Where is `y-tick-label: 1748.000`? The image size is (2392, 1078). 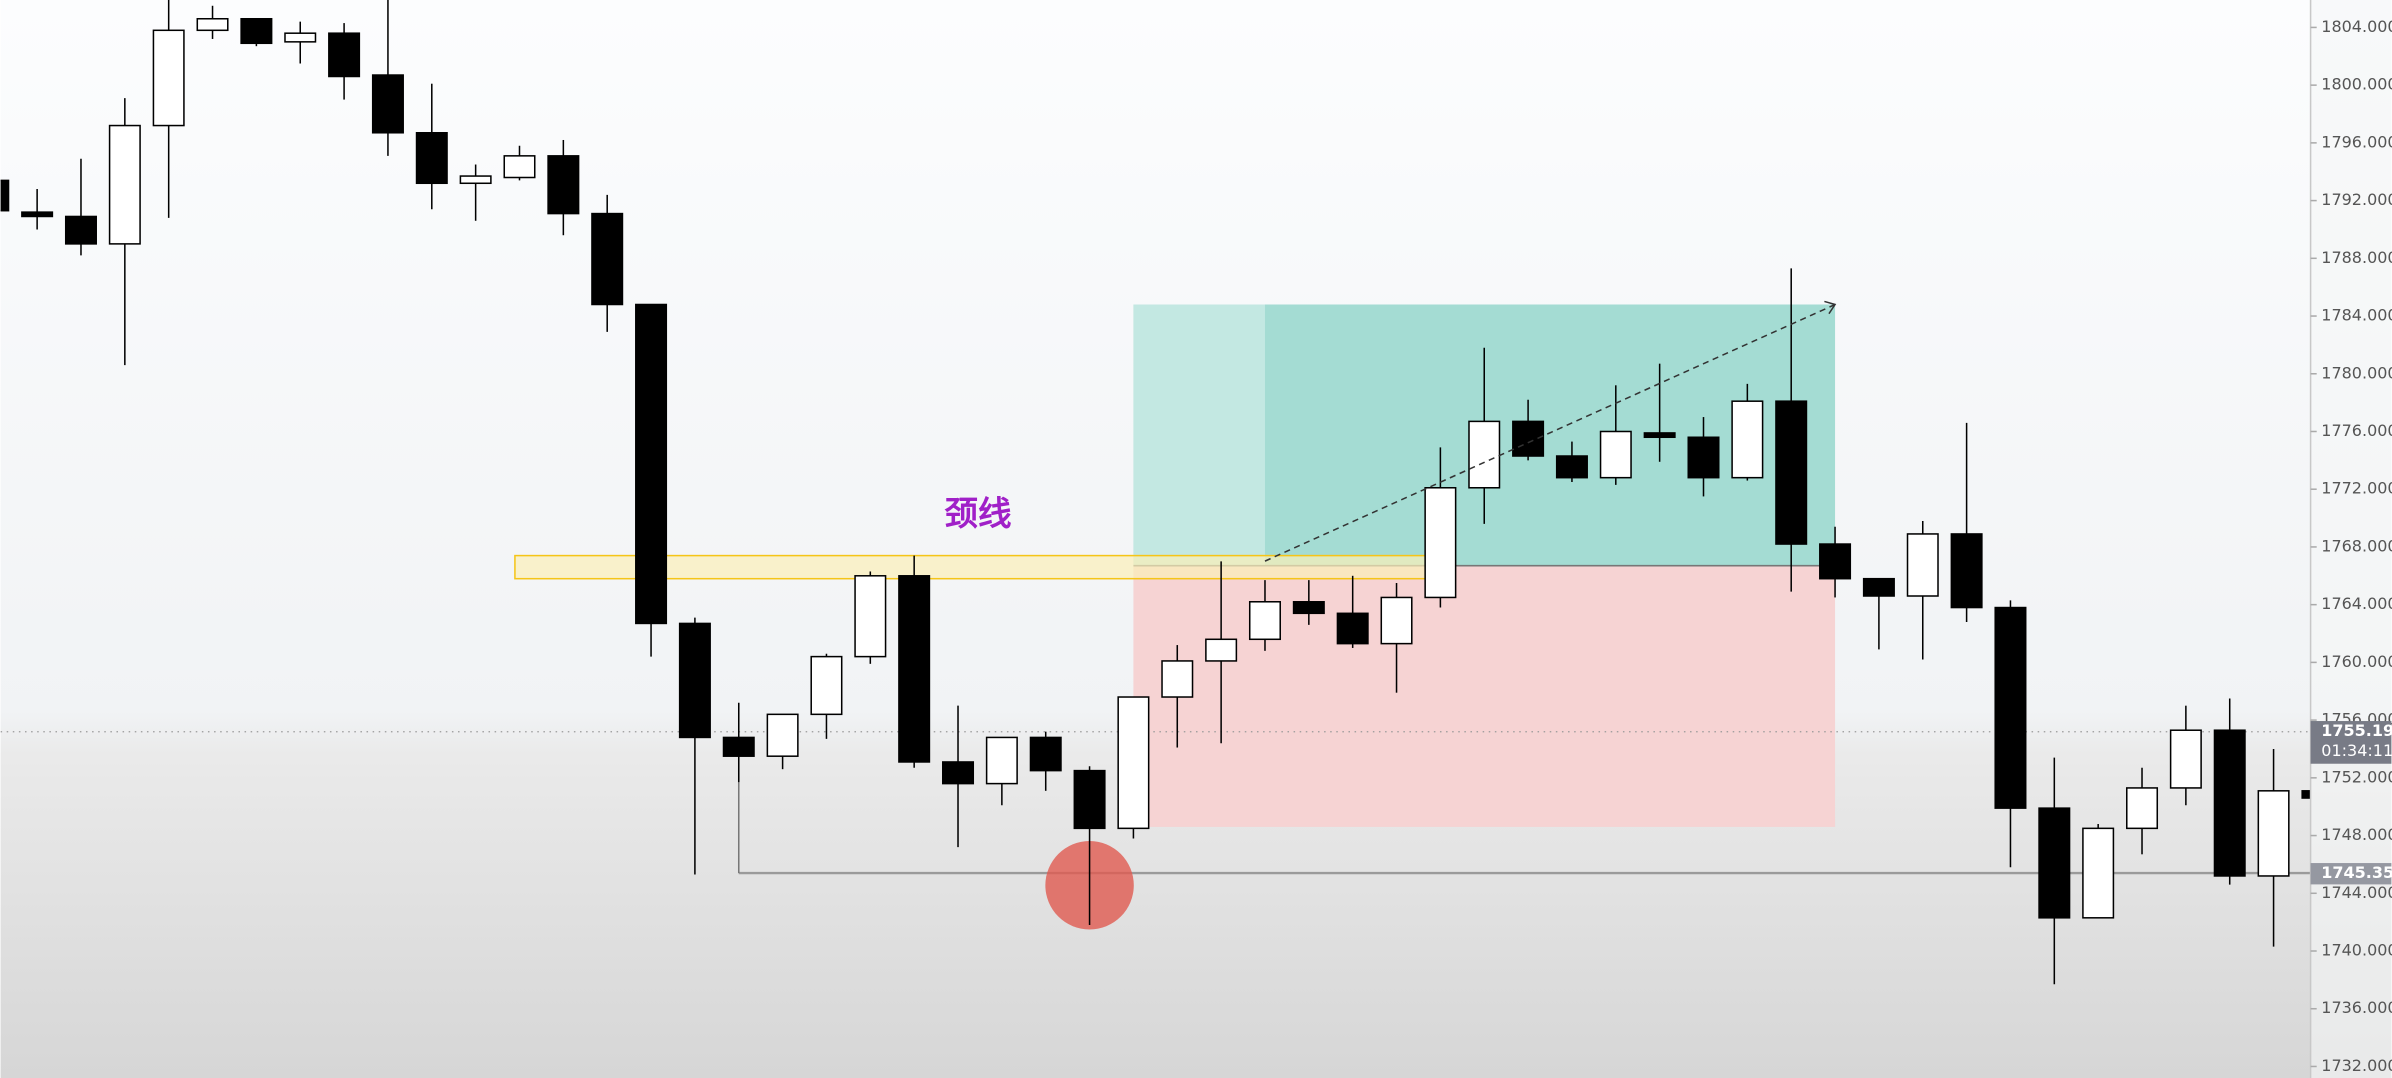 y-tick-label: 1748.000 is located at coordinates (2356, 834).